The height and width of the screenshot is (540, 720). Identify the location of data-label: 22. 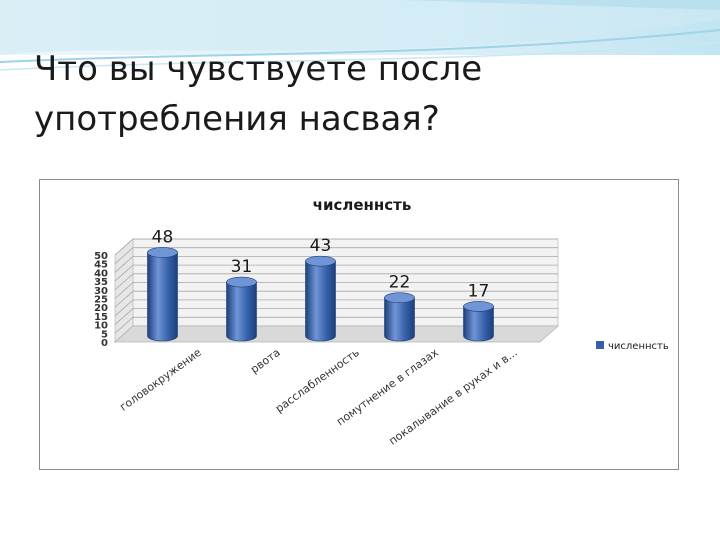
(400, 283).